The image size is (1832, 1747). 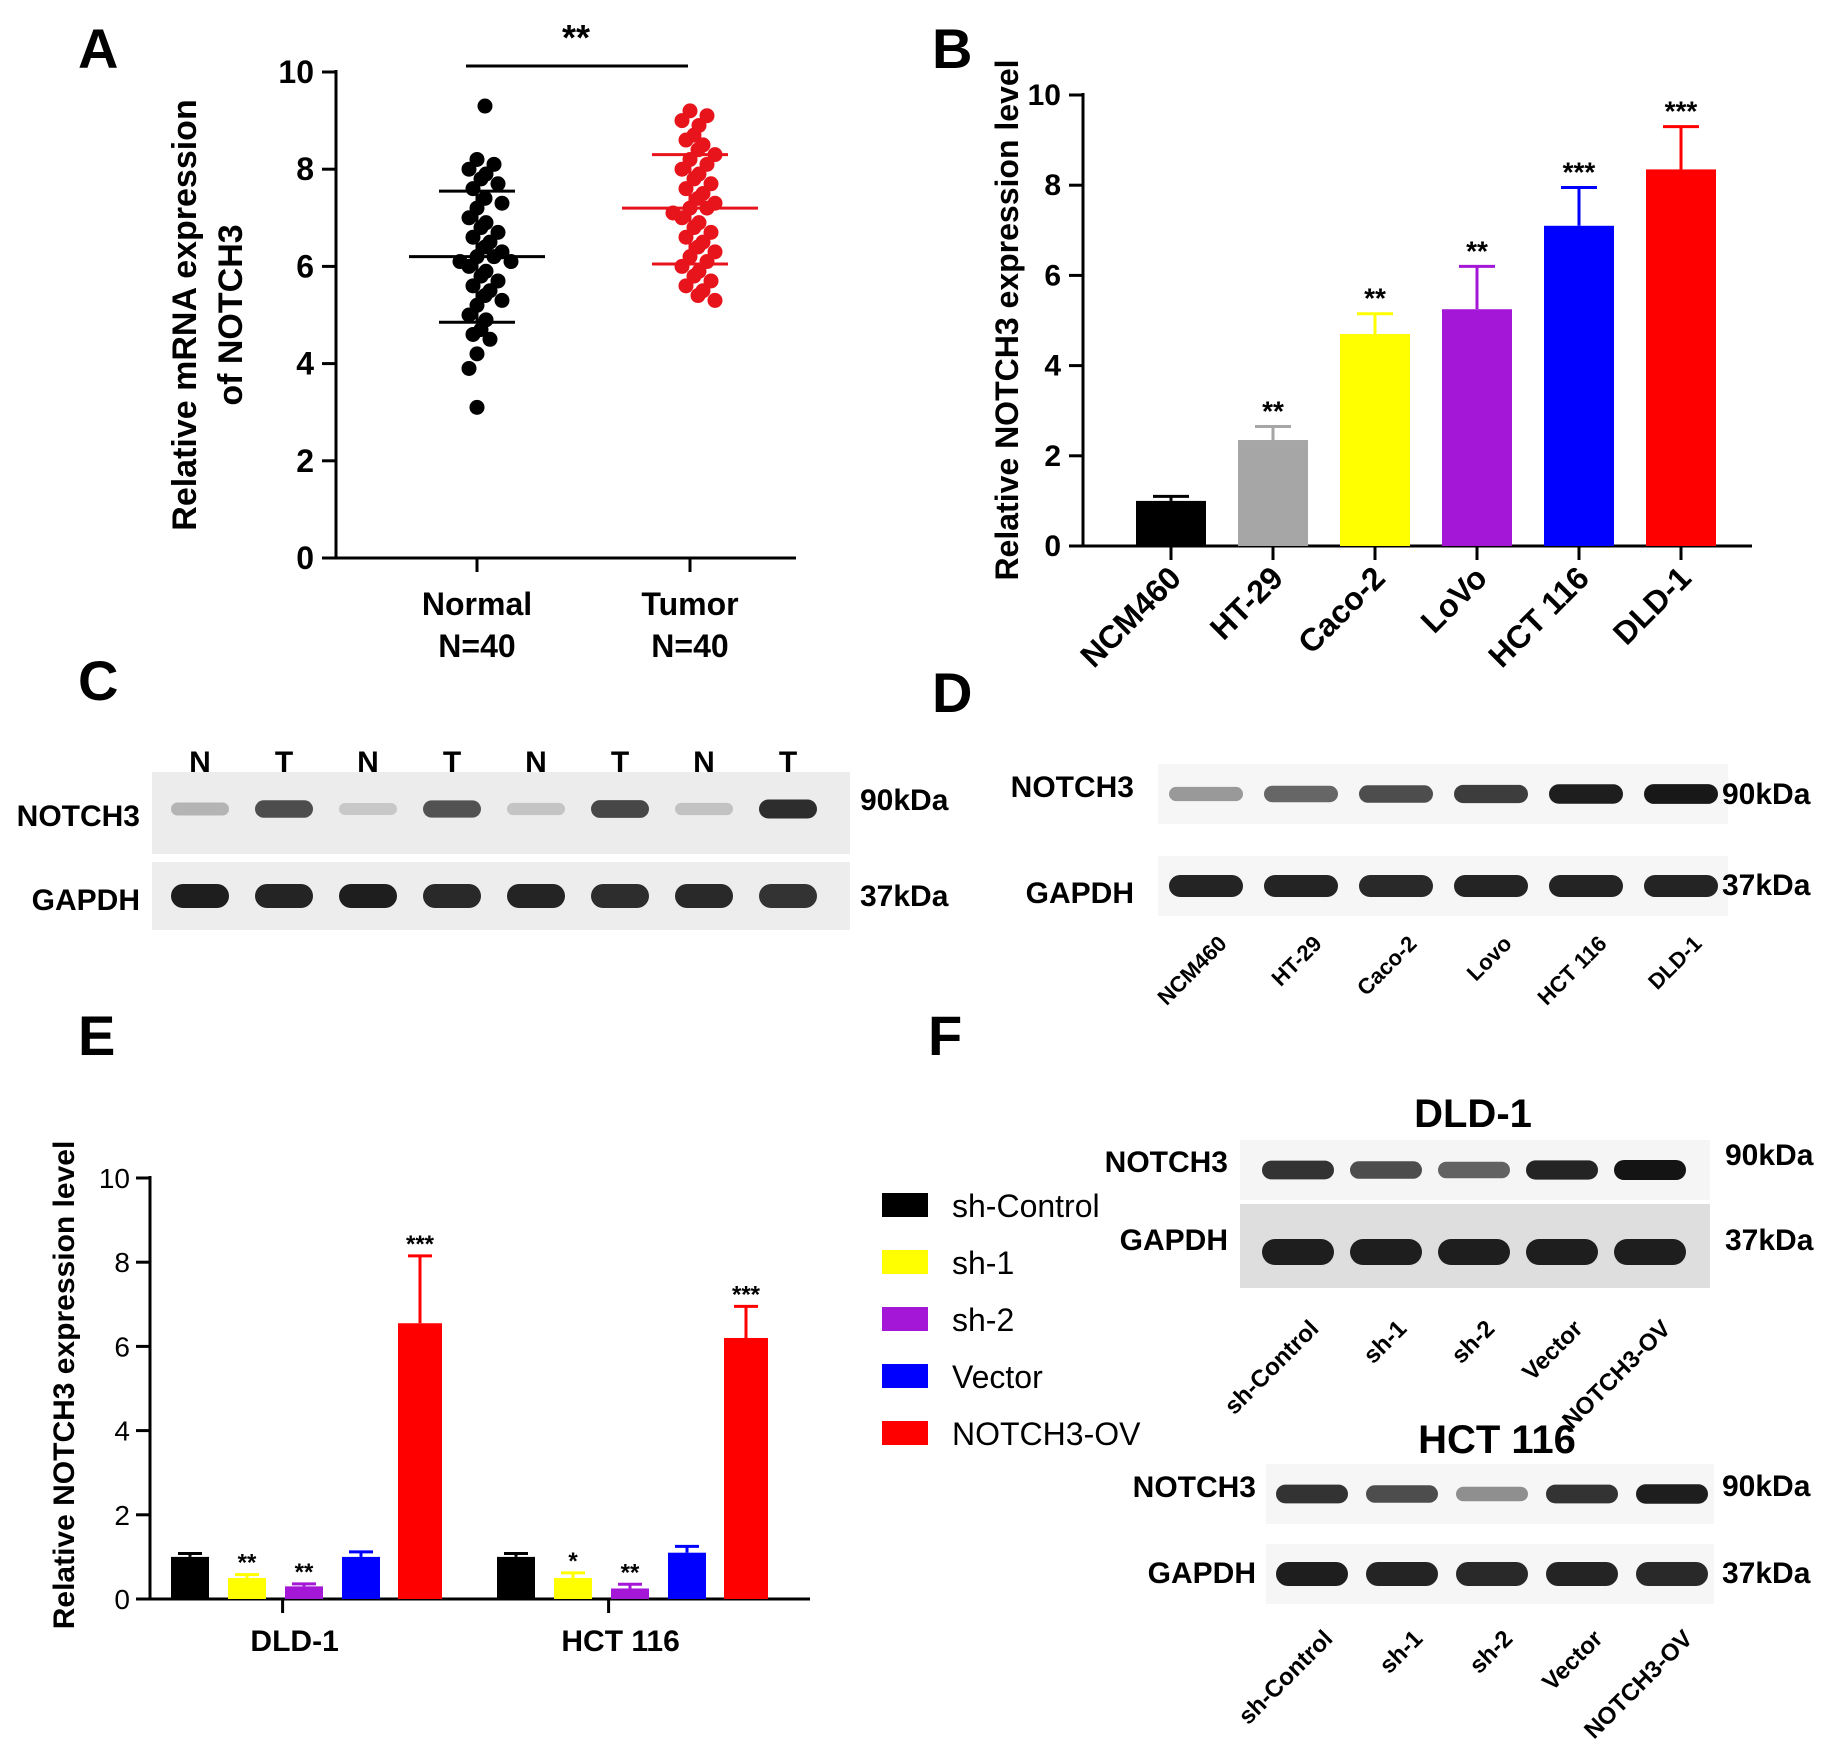 I want to click on panel-e-xtick-label: DLD-1, so click(x=294, y=1641).